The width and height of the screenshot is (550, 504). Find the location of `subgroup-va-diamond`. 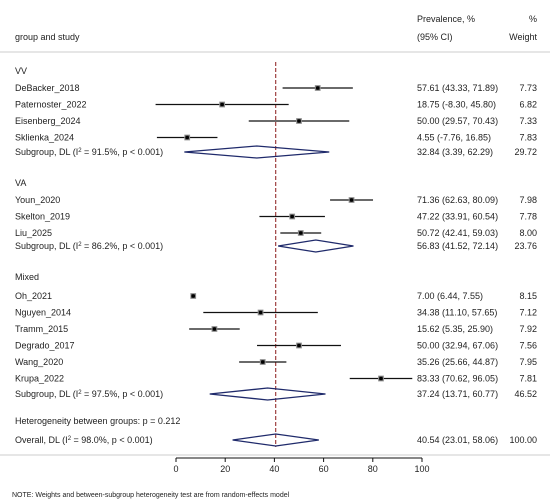

subgroup-va-diamond is located at coordinates (316, 246).